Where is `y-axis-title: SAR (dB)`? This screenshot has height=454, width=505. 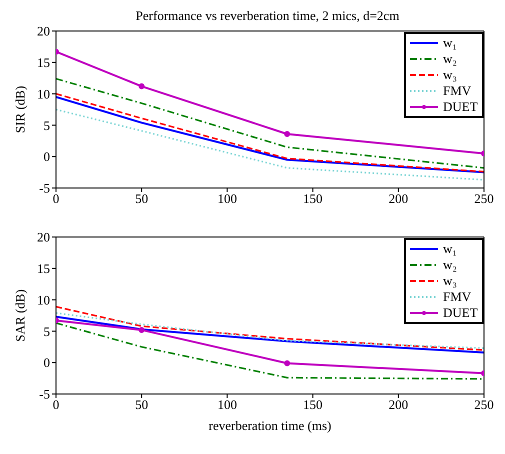 y-axis-title: SAR (dB) is located at coordinates (20, 315).